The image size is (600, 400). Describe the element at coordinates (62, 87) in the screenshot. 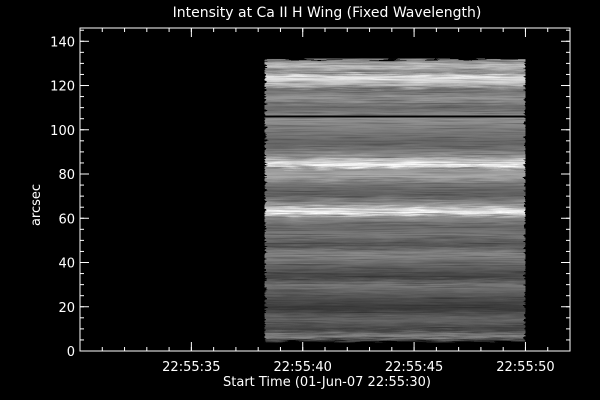

I see `y-tick-label: 120` at that location.